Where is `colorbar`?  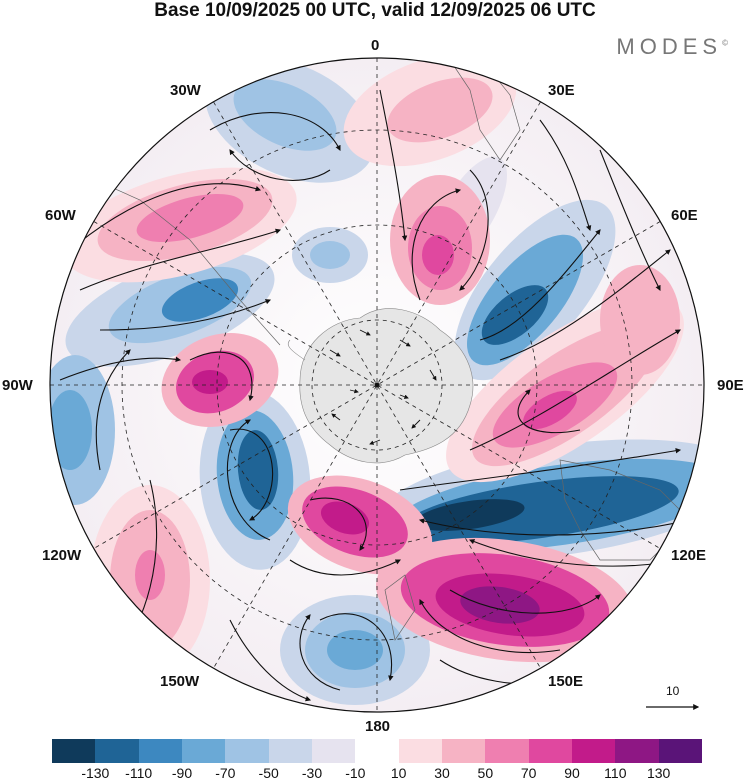
colorbar is located at coordinates (377, 751).